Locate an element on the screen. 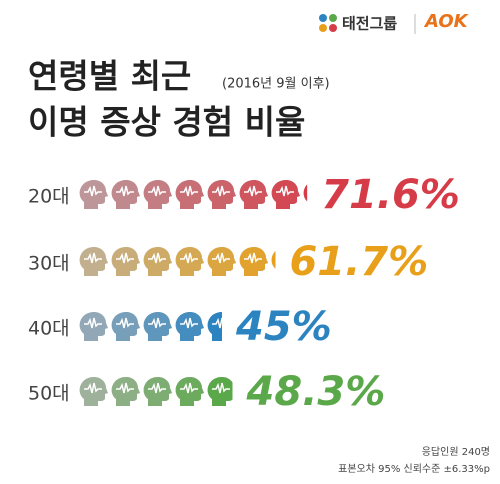 Image resolution: width=500 pixels, height=484 pixels. chart-subtitle: (2016년 9월 이후) is located at coordinates (276, 84).